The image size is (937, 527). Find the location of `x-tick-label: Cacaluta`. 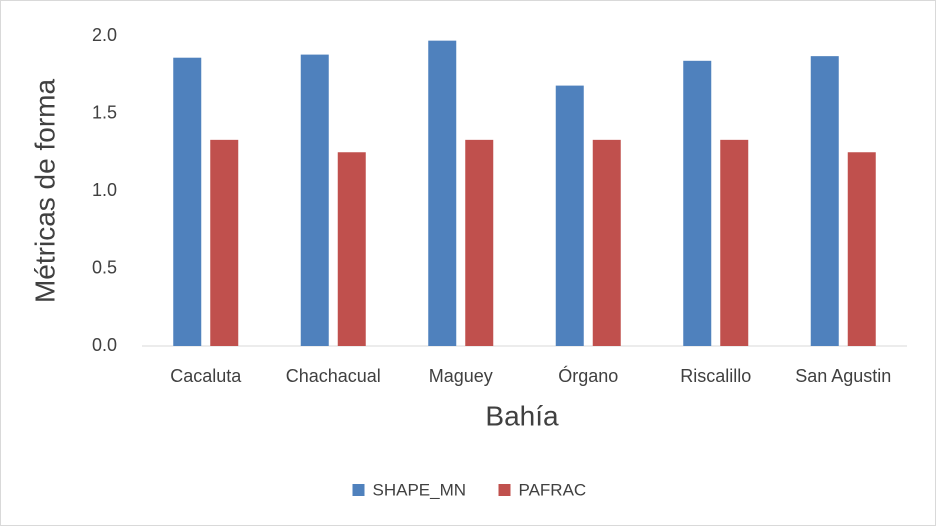

x-tick-label: Cacaluta is located at coordinates (206, 376).